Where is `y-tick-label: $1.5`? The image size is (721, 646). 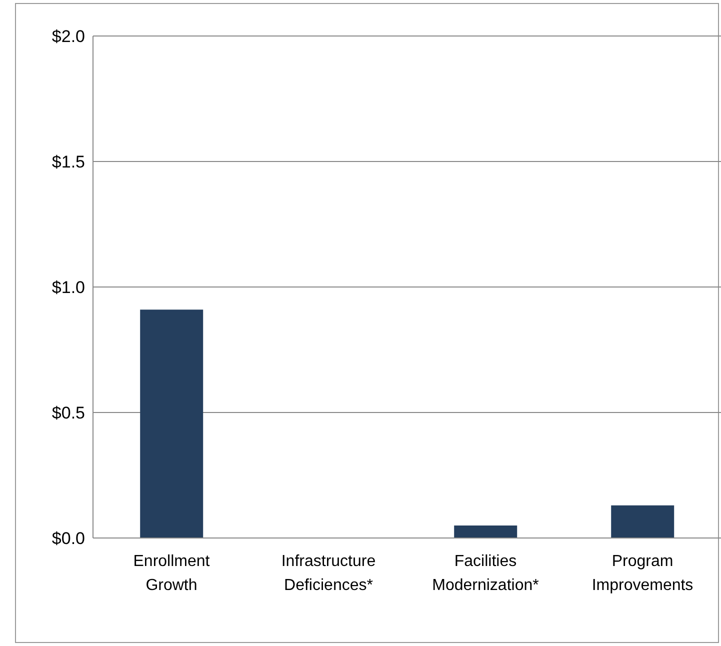 y-tick-label: $1.5 is located at coordinates (68, 162).